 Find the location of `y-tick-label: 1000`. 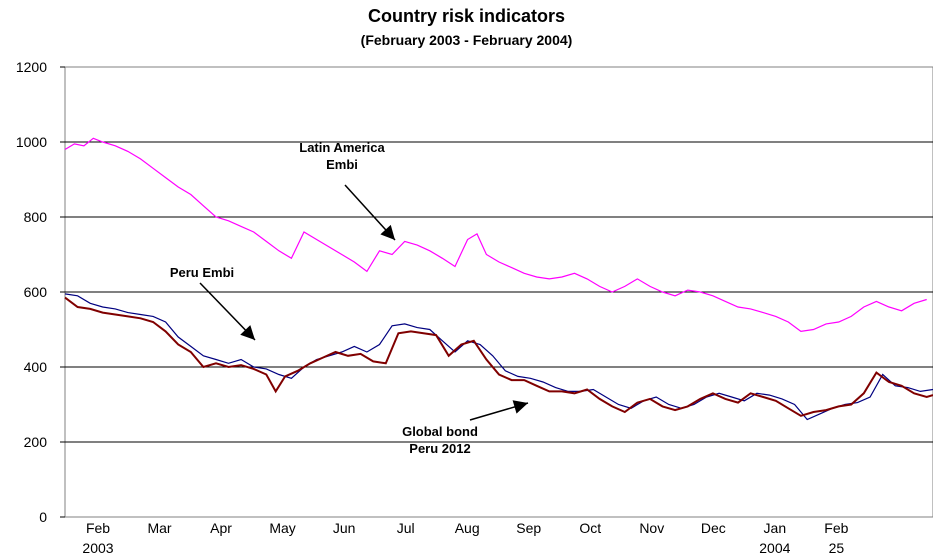

y-tick-label: 1000 is located at coordinates (31, 142).